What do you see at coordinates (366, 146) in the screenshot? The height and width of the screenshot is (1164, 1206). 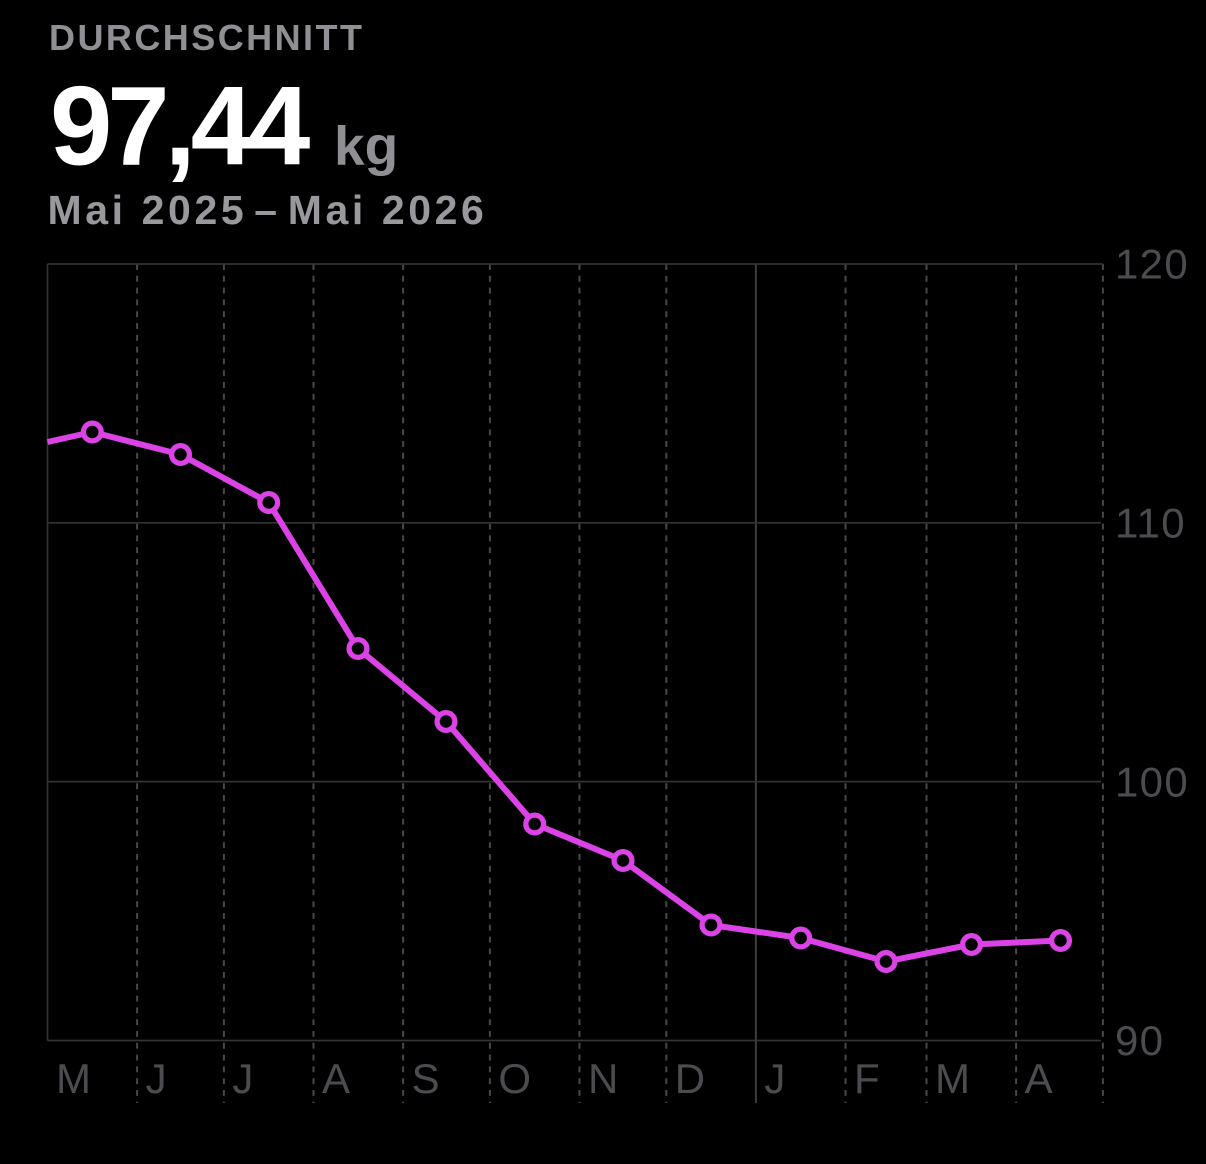 I see `svg-text: kg` at bounding box center [366, 146].